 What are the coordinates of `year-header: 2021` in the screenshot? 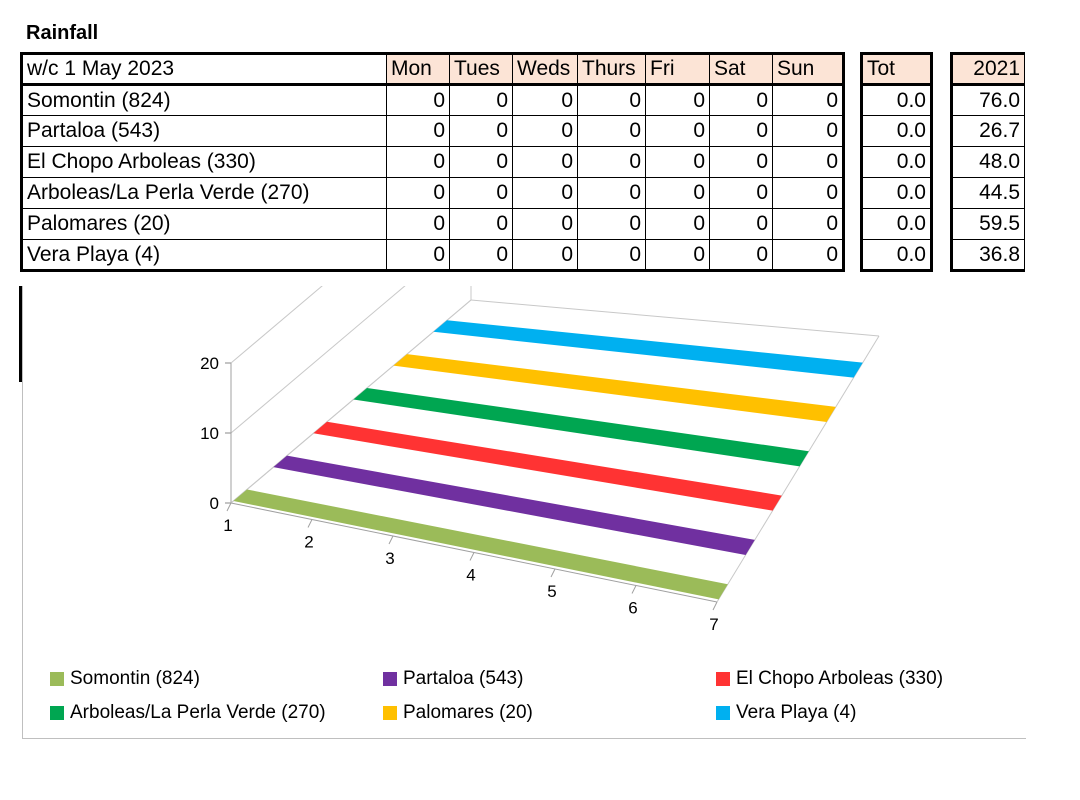 It's located at (987, 69).